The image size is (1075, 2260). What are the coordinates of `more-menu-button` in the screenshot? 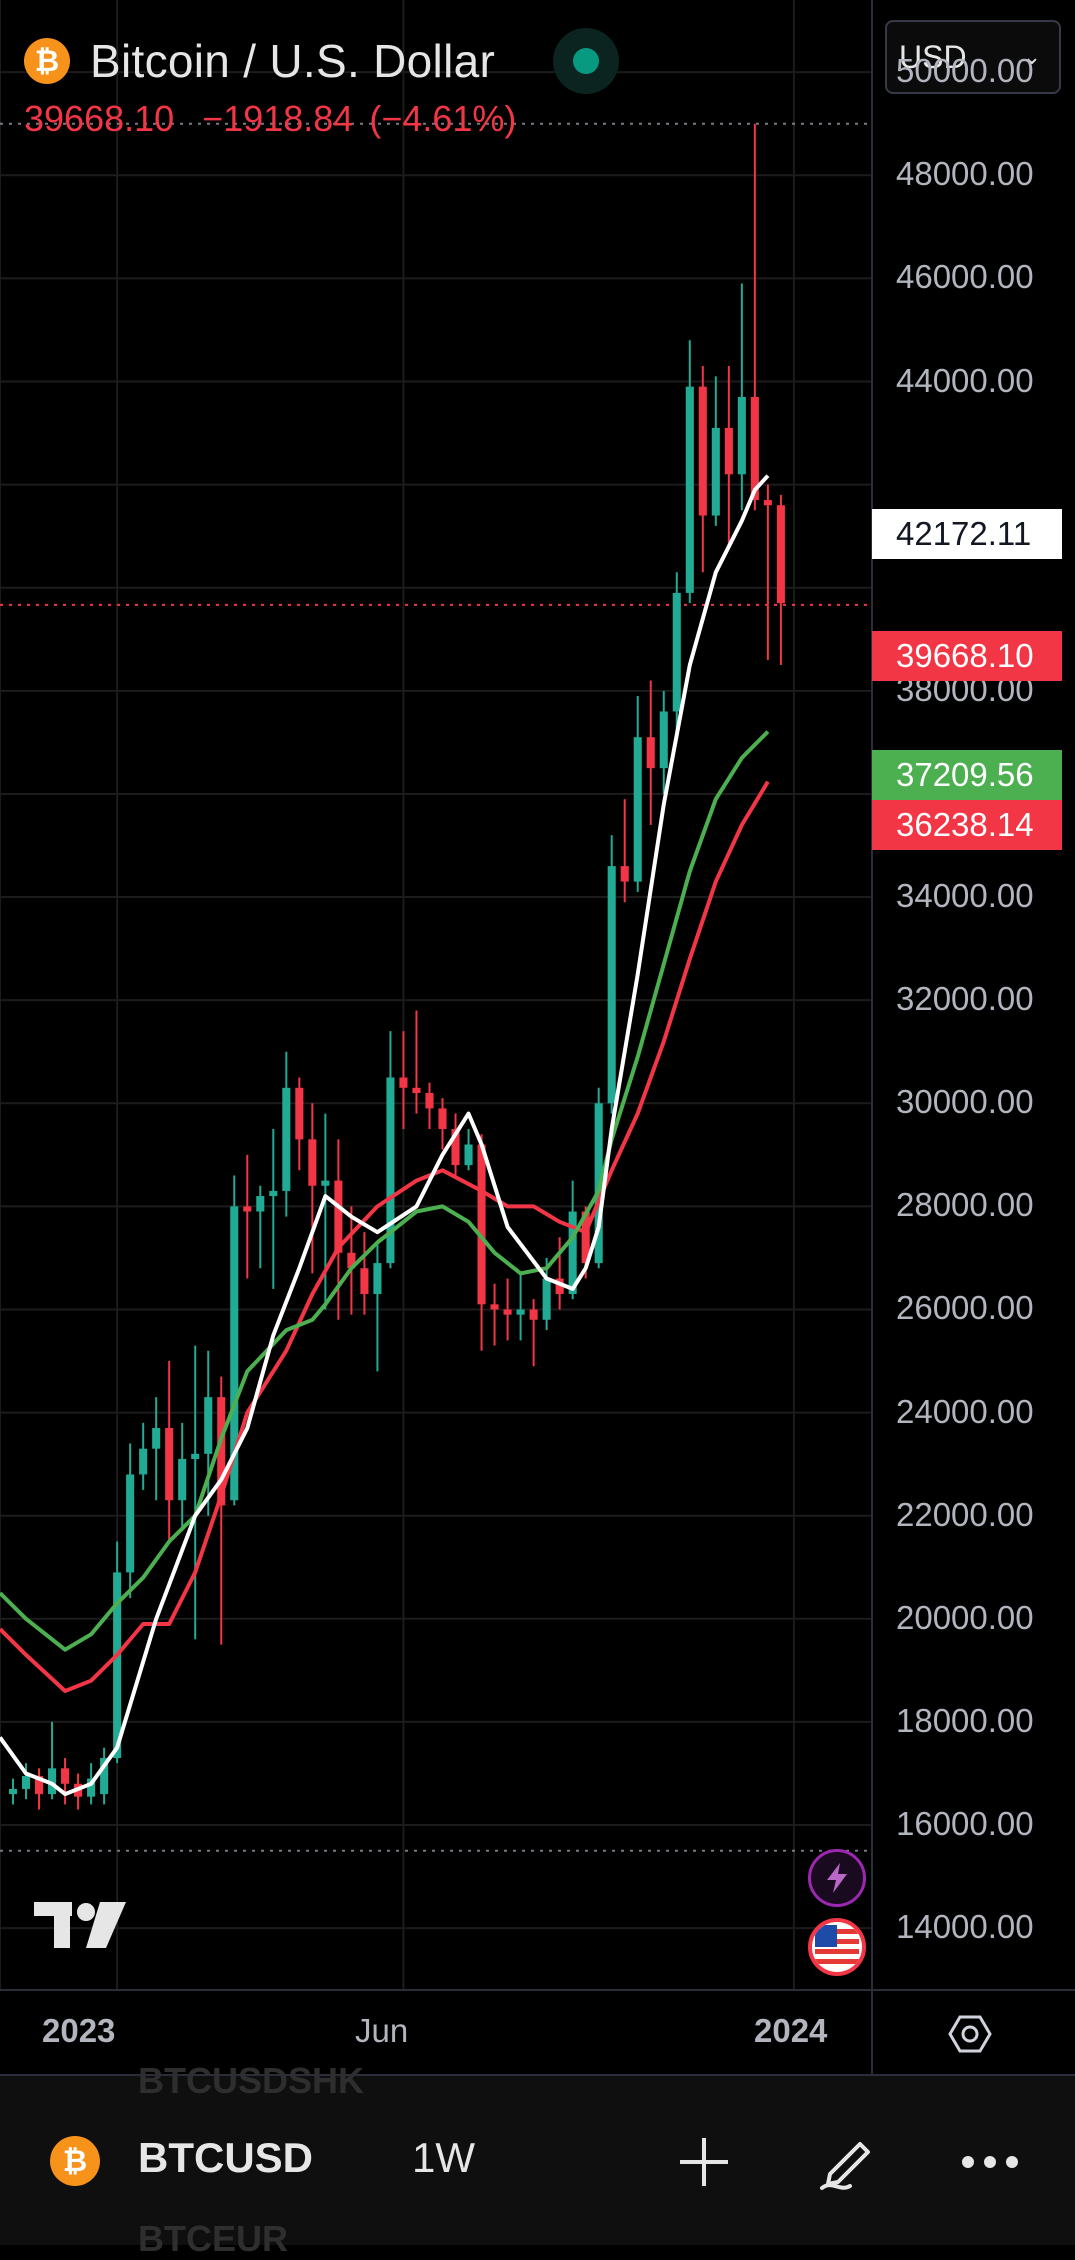 It's located at (990, 2162).